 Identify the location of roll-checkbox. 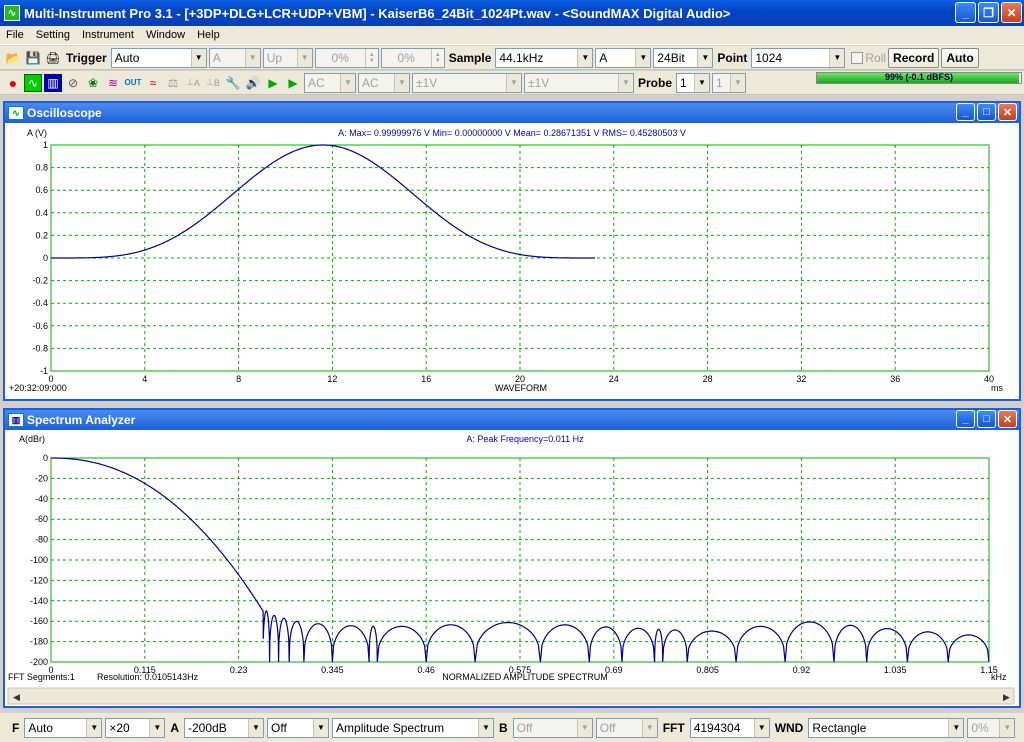
(857, 57).